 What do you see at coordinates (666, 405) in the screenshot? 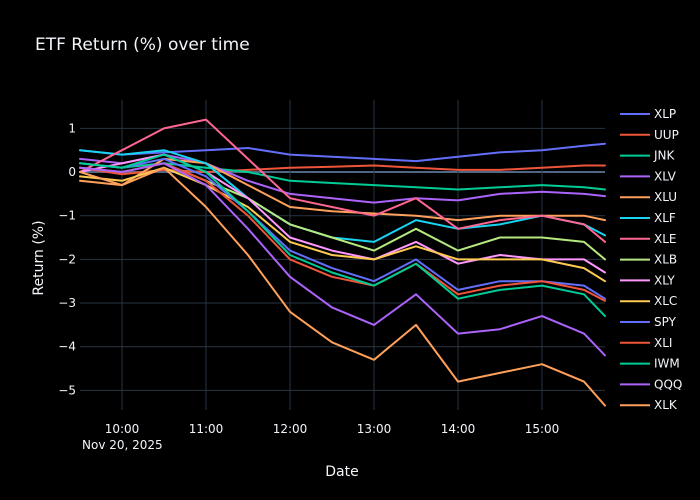
I see `legend-label: XLK` at bounding box center [666, 405].